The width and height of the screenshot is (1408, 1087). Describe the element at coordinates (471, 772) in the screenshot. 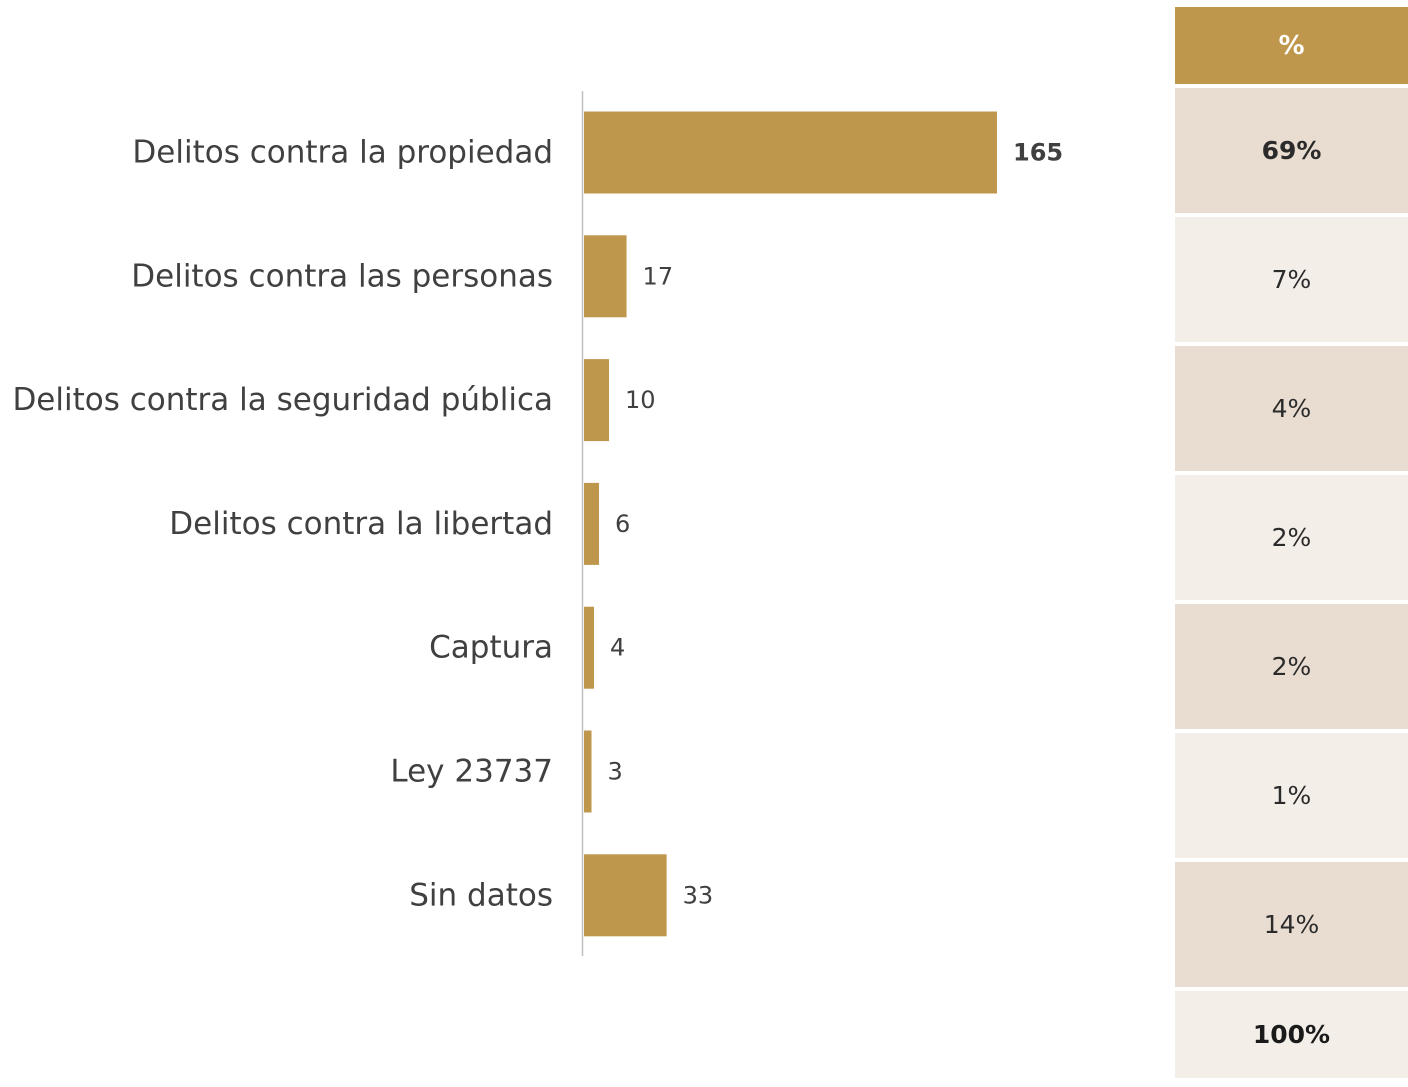

I see `category-label-5: Ley 23737` at that location.